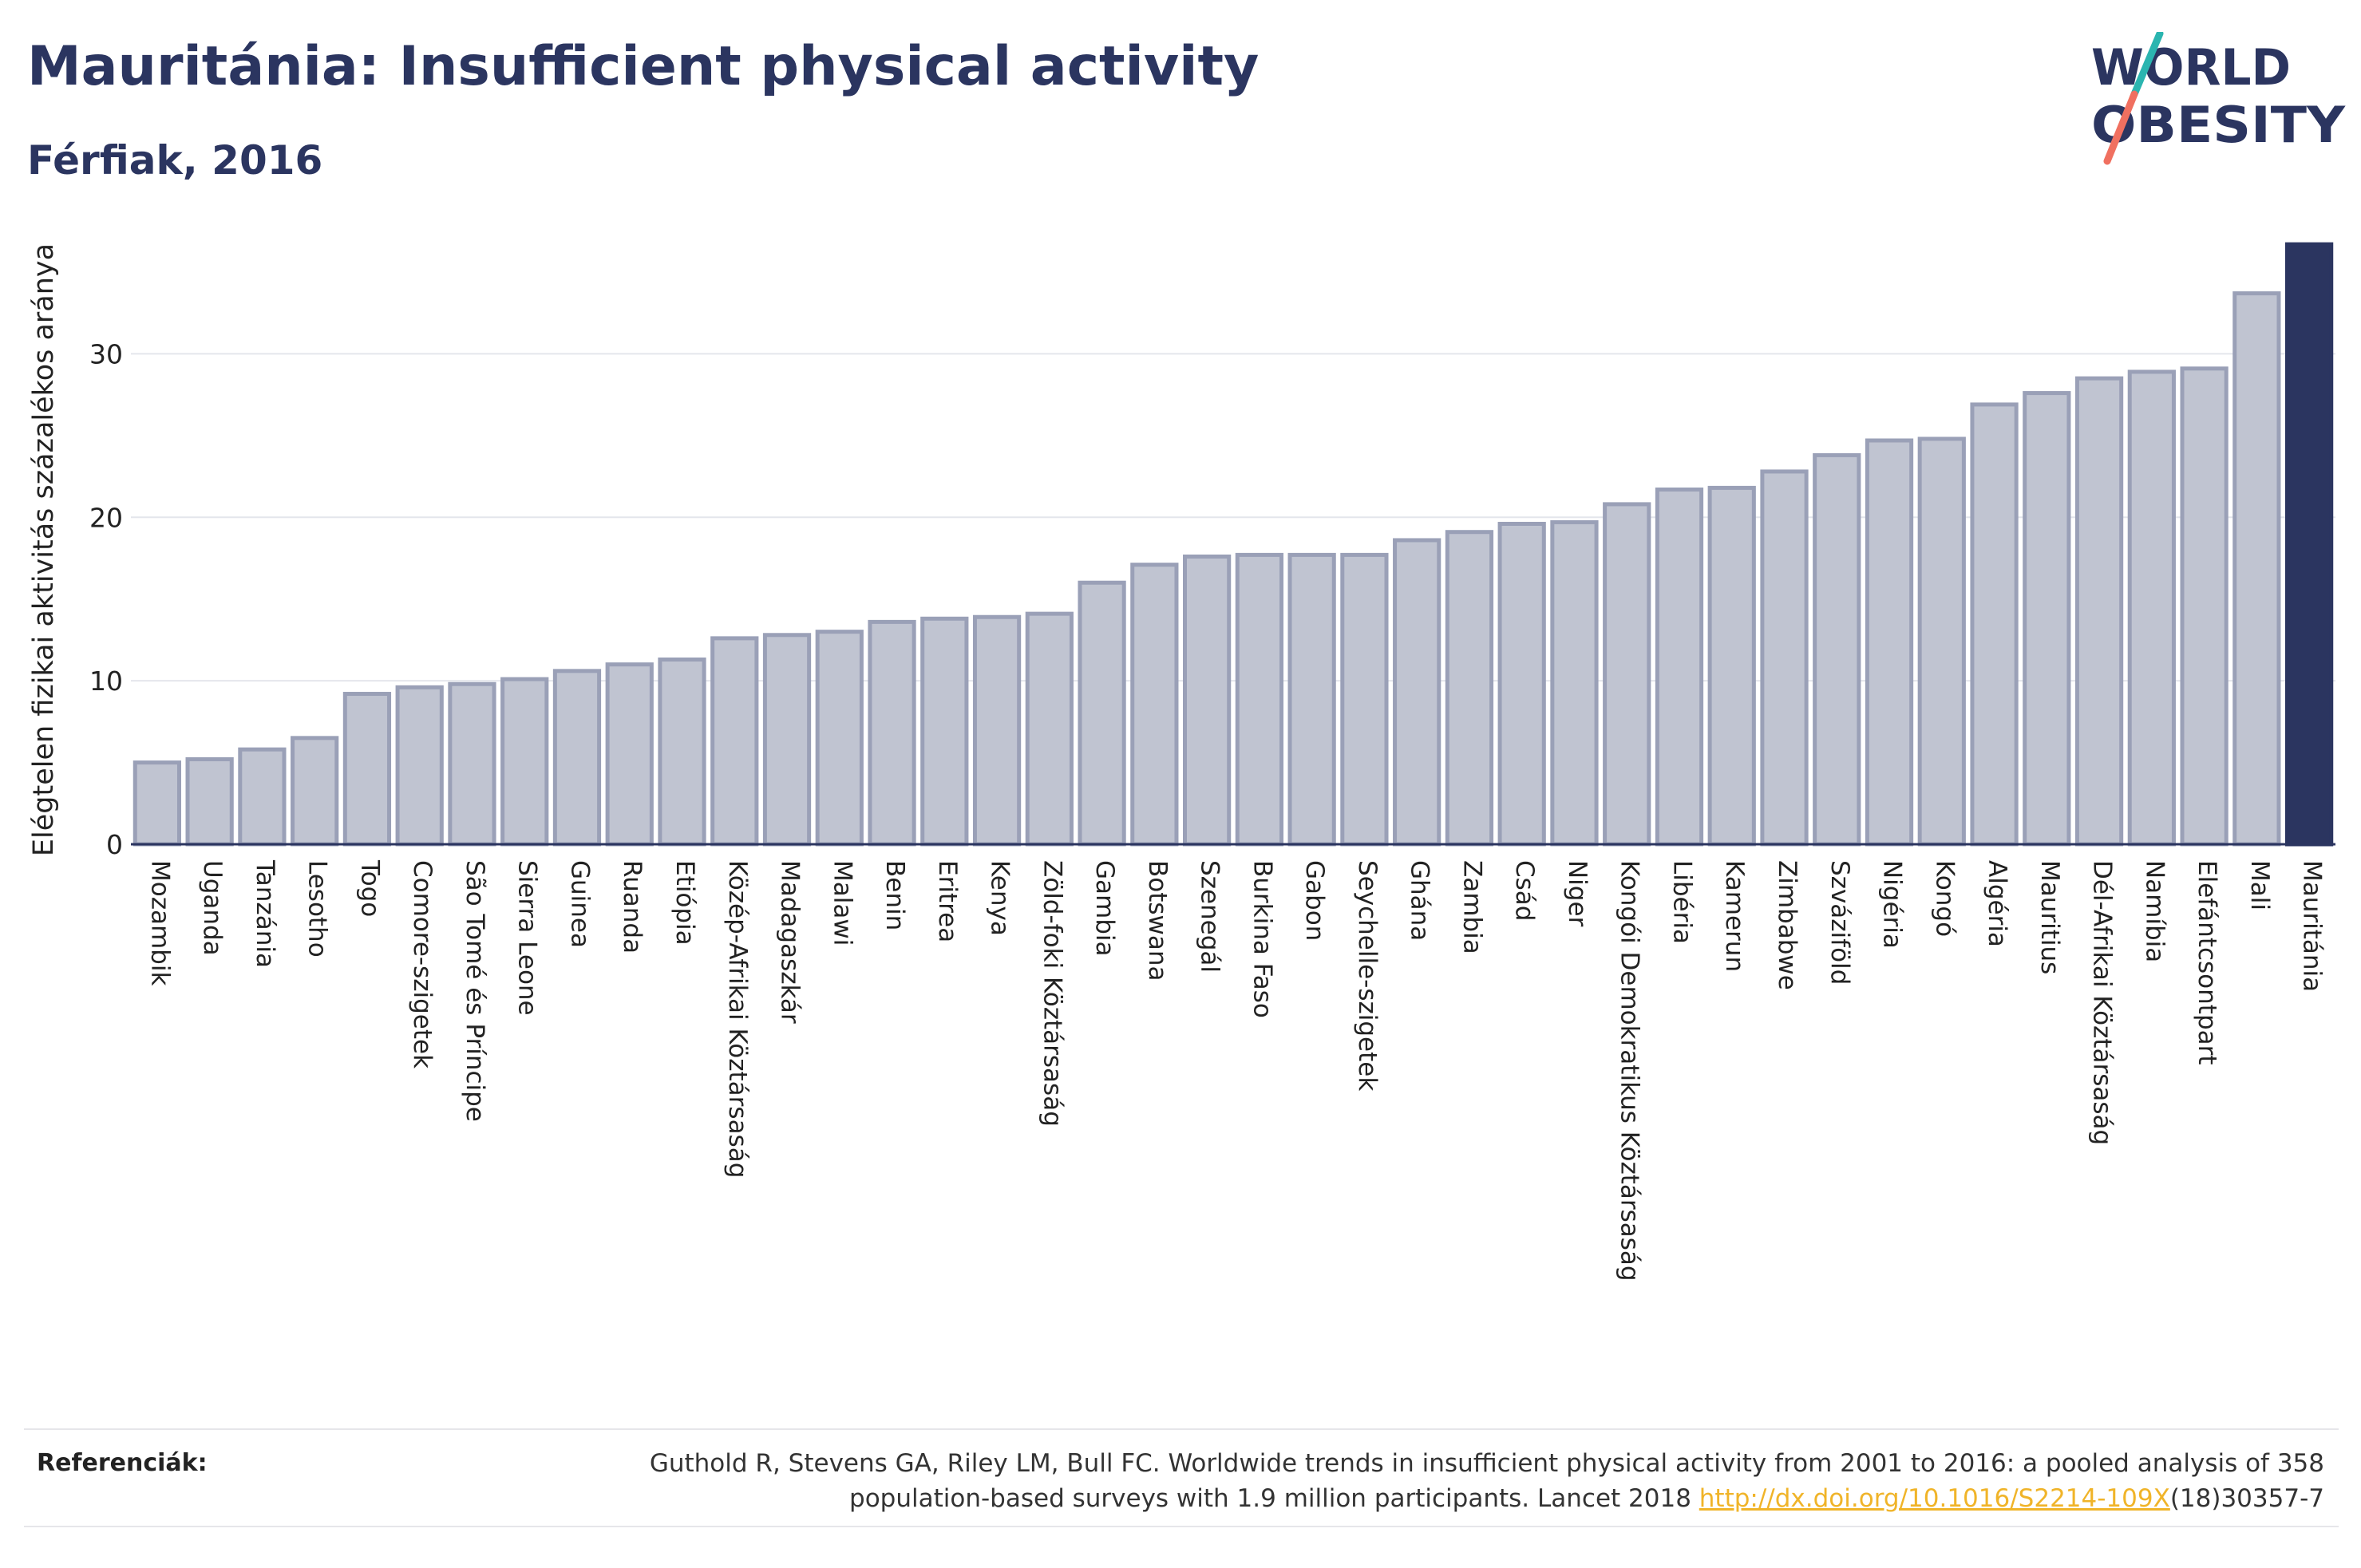  I want to click on x-tick-label: Madagaszkár, so click(790, 942).